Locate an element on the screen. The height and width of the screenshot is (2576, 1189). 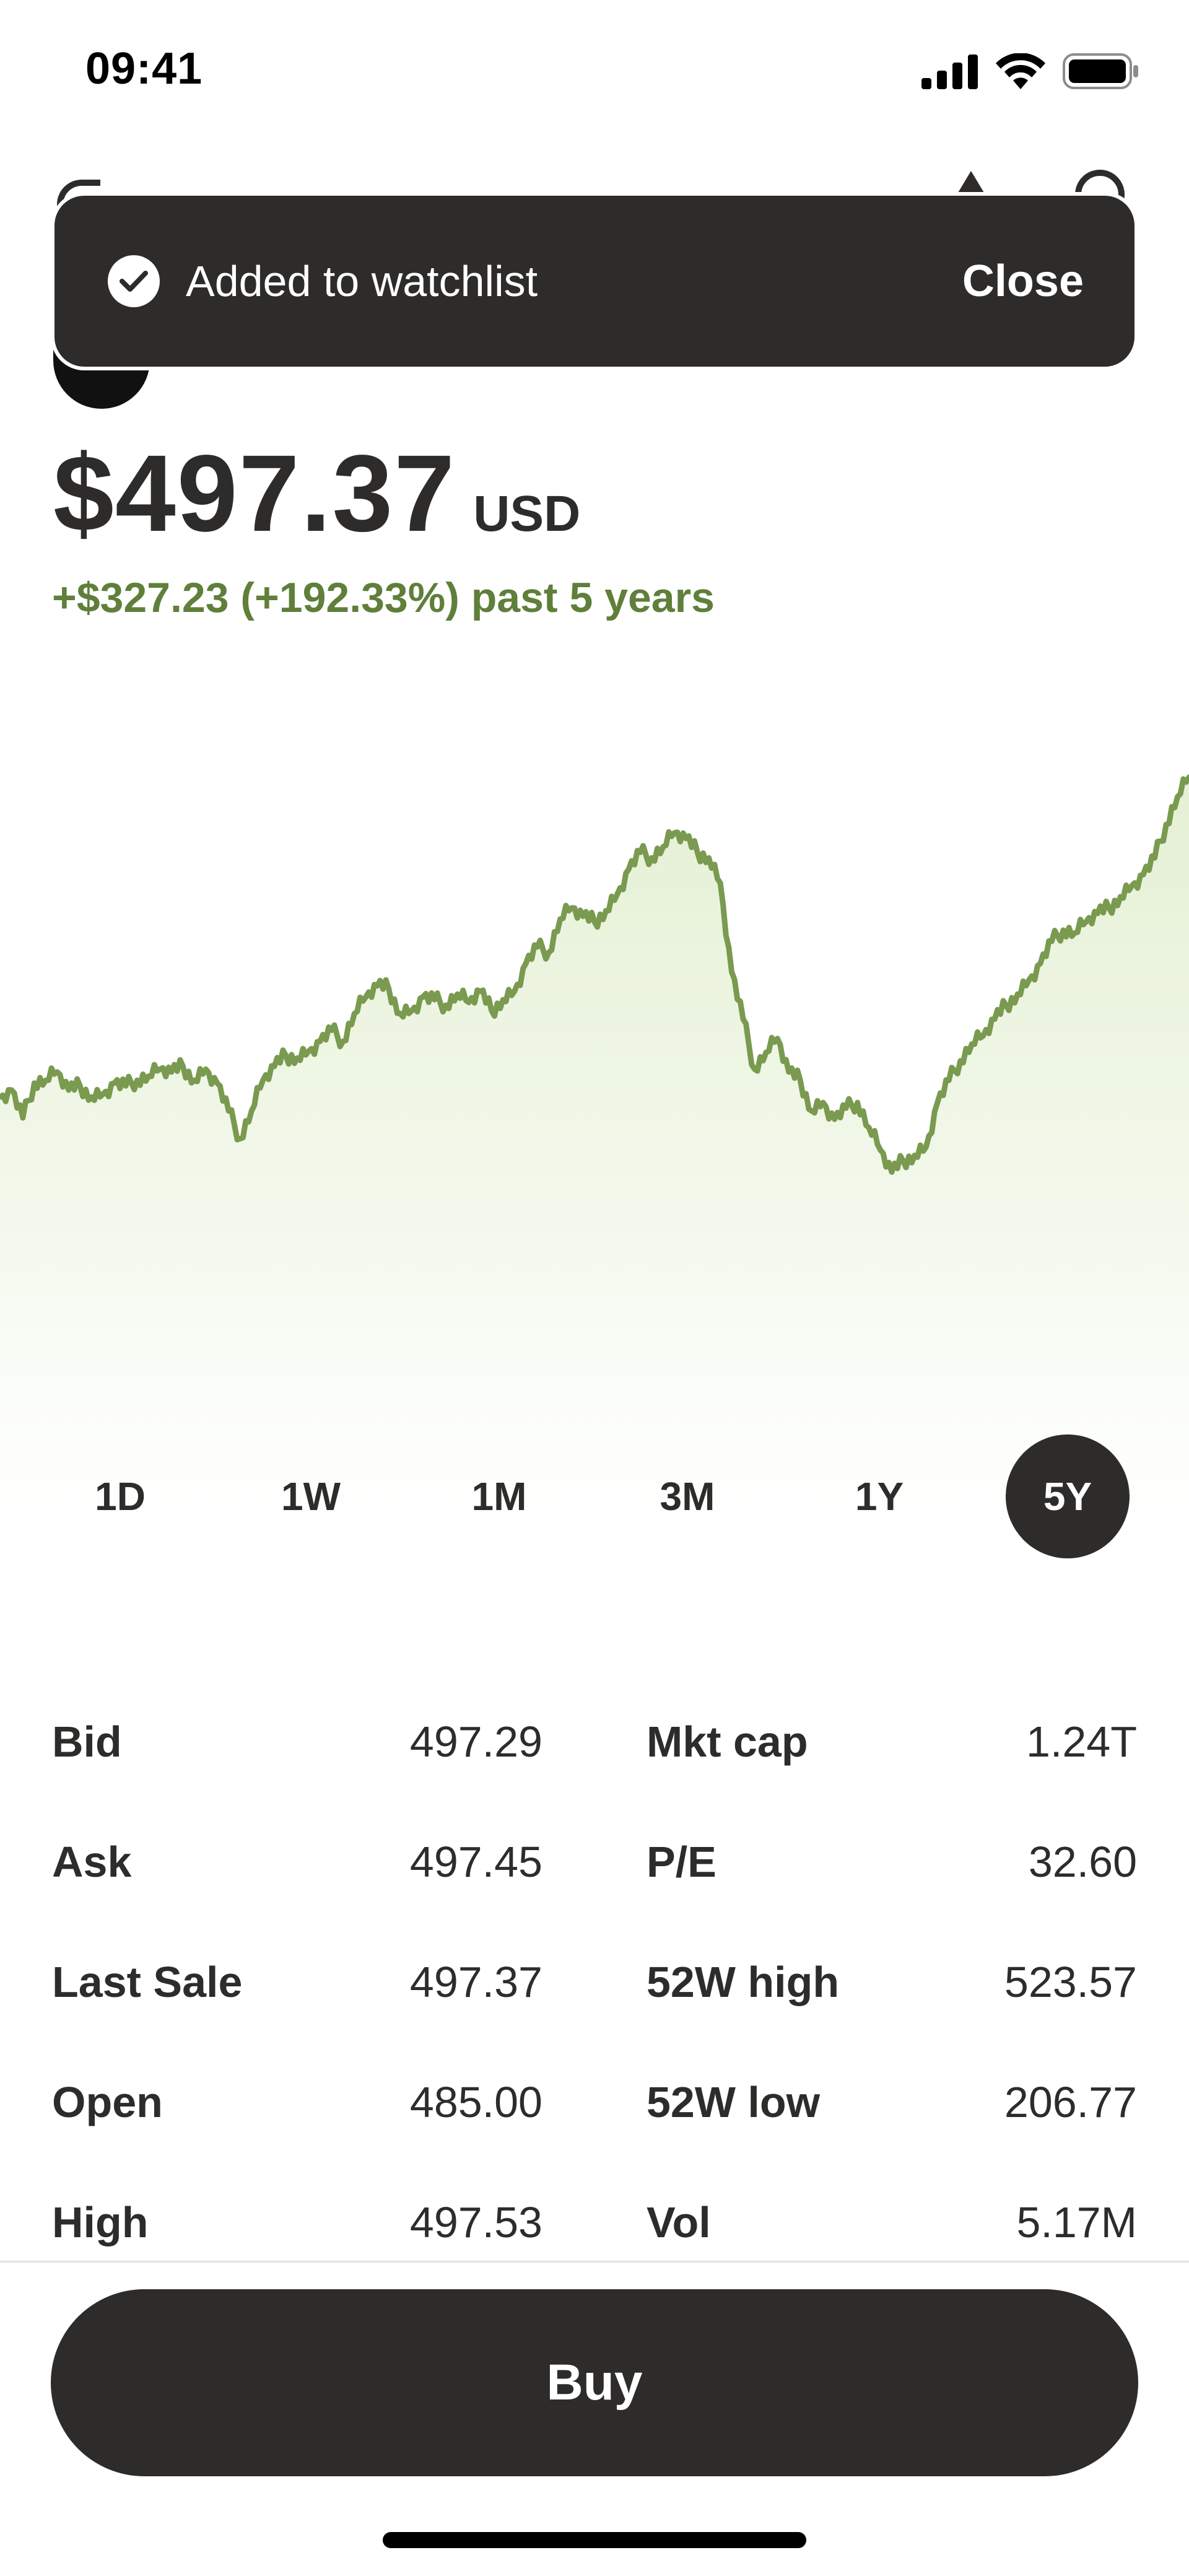
stat-label: Vol is located at coordinates (679, 2222).